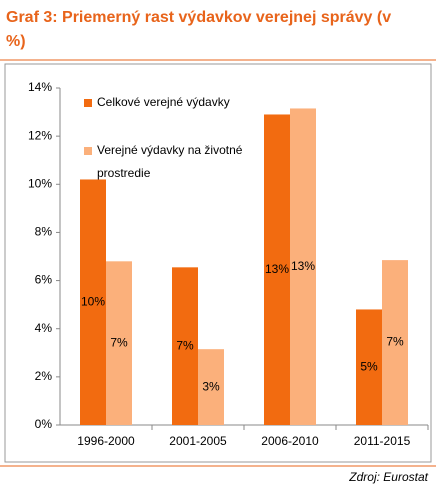  Describe the element at coordinates (382, 441) in the screenshot. I see `x-tick-label: 2011-2015` at that location.